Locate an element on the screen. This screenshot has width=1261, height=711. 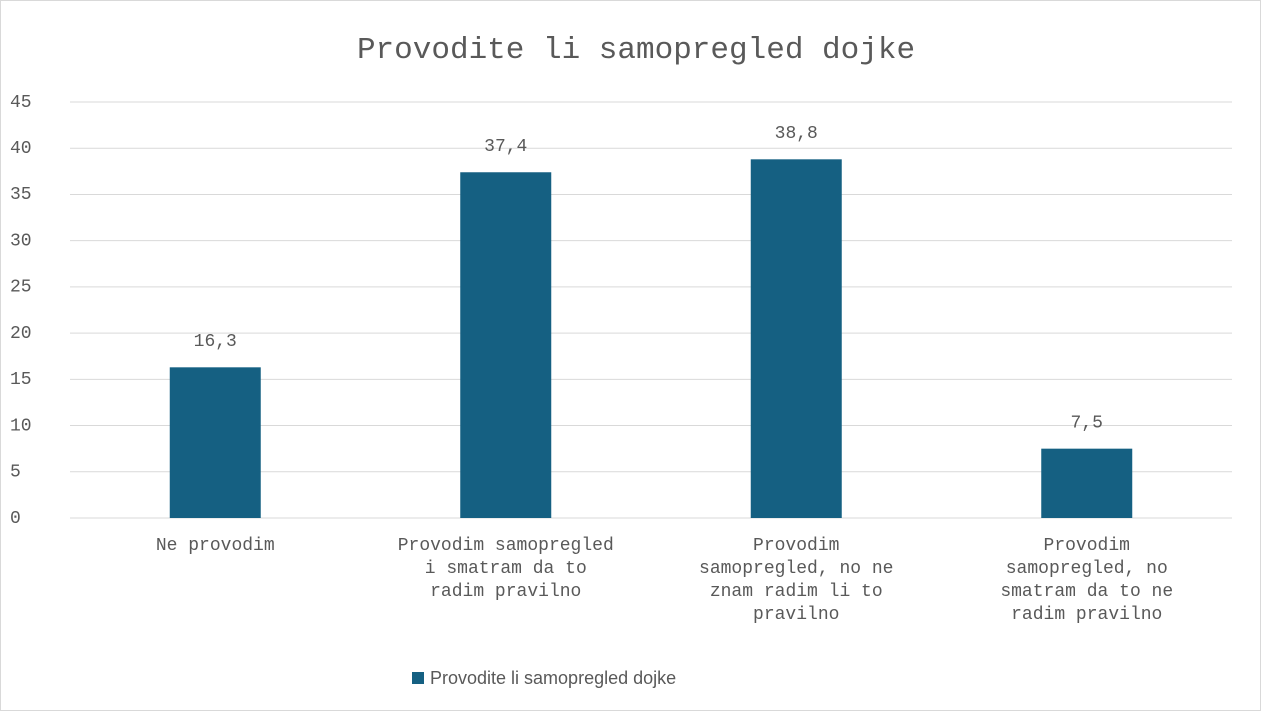
y-tick-label: 10 is located at coordinates (21, 426).